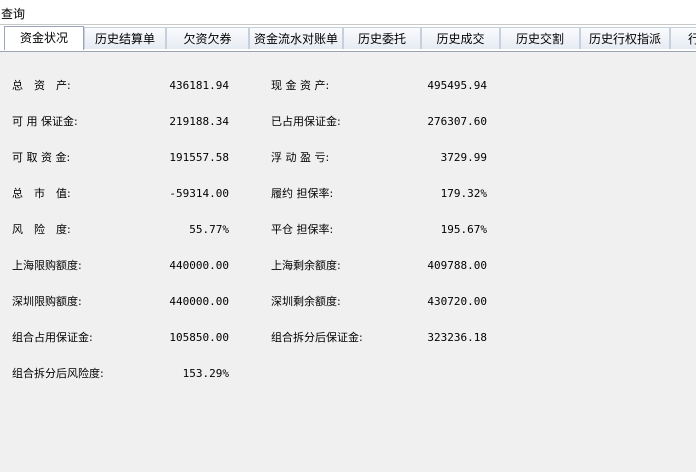 The height and width of the screenshot is (472, 696). I want to click on field-value: 55.77%, so click(209, 229).